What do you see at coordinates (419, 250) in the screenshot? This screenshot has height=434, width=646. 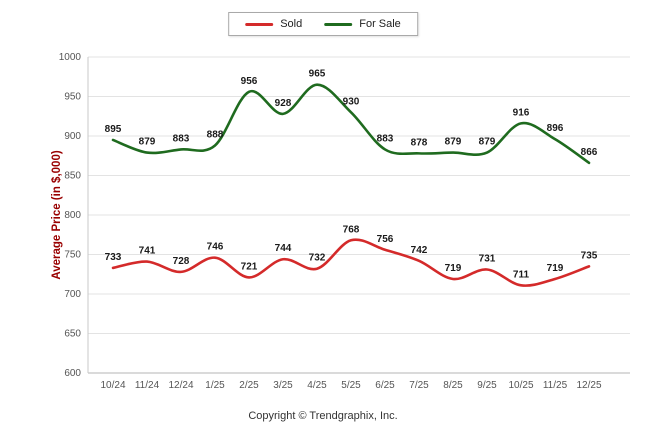 I see `svg-text: 742` at bounding box center [419, 250].